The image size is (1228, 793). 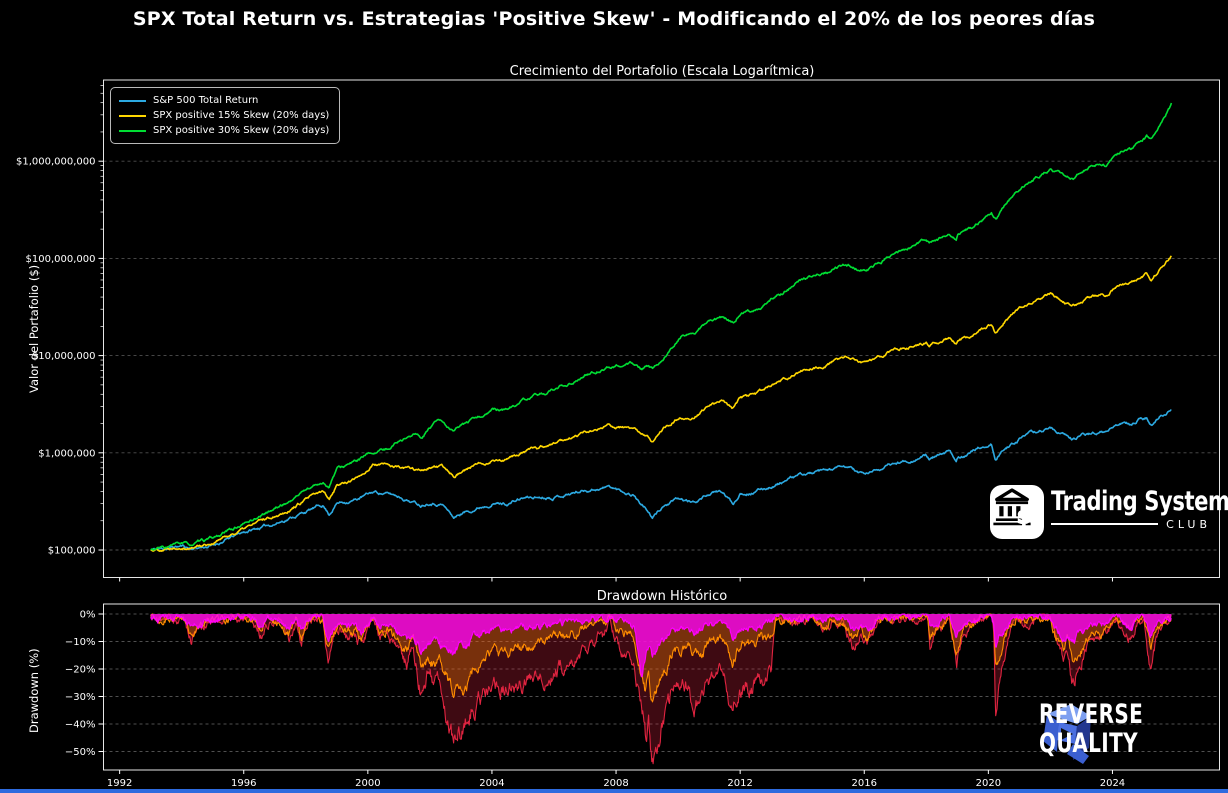 I want to click on trading-system-club-text: CLUB, so click(x=1188, y=524).